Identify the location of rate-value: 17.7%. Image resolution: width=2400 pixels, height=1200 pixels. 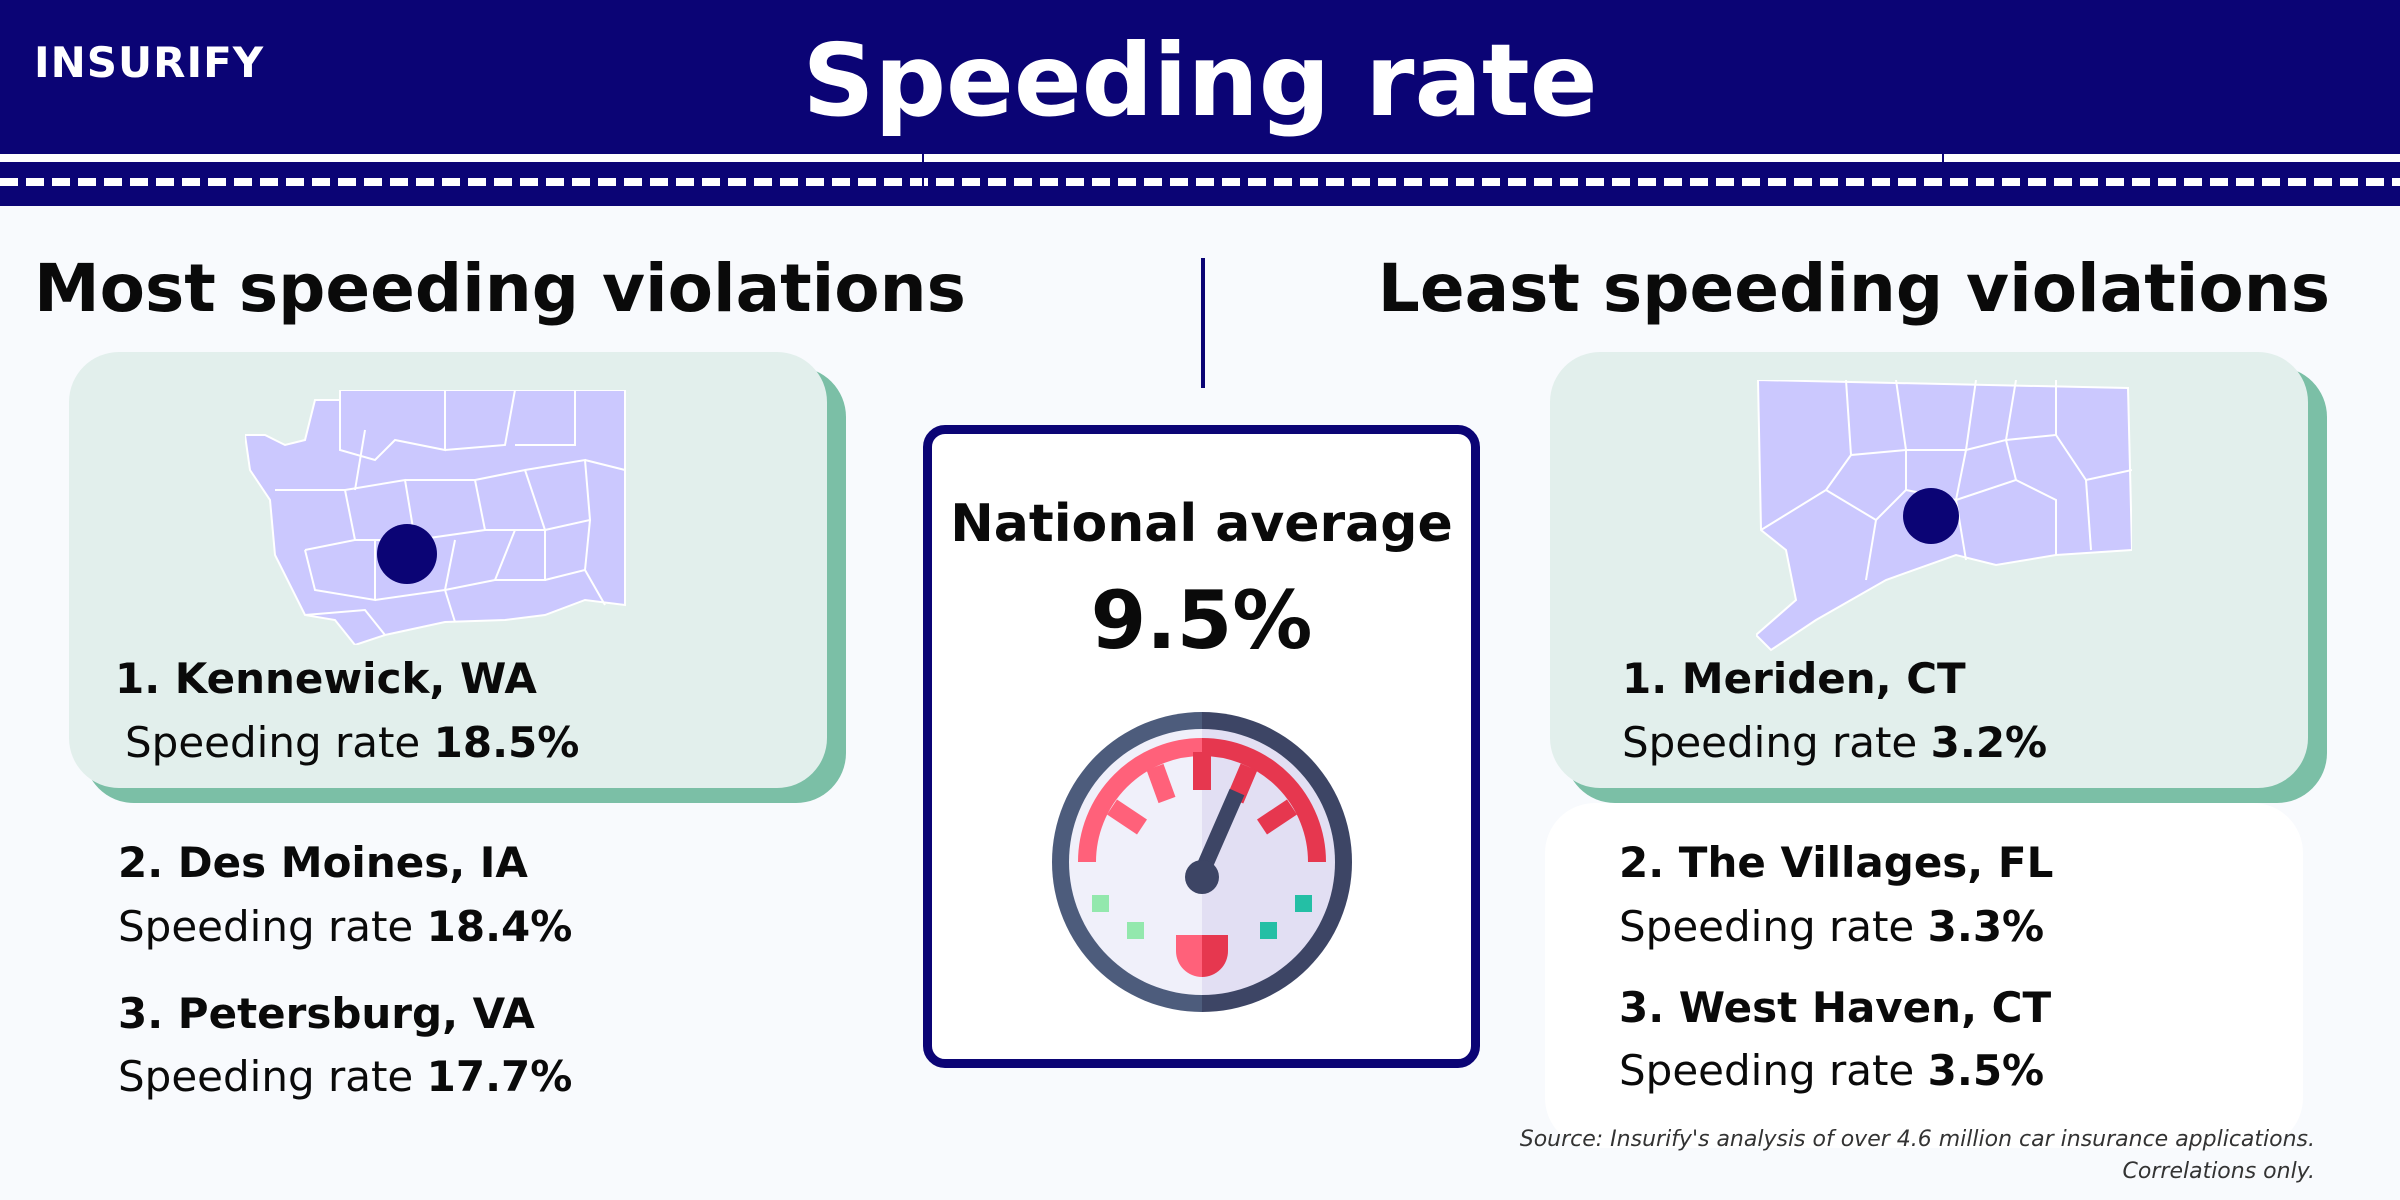
(499, 1076).